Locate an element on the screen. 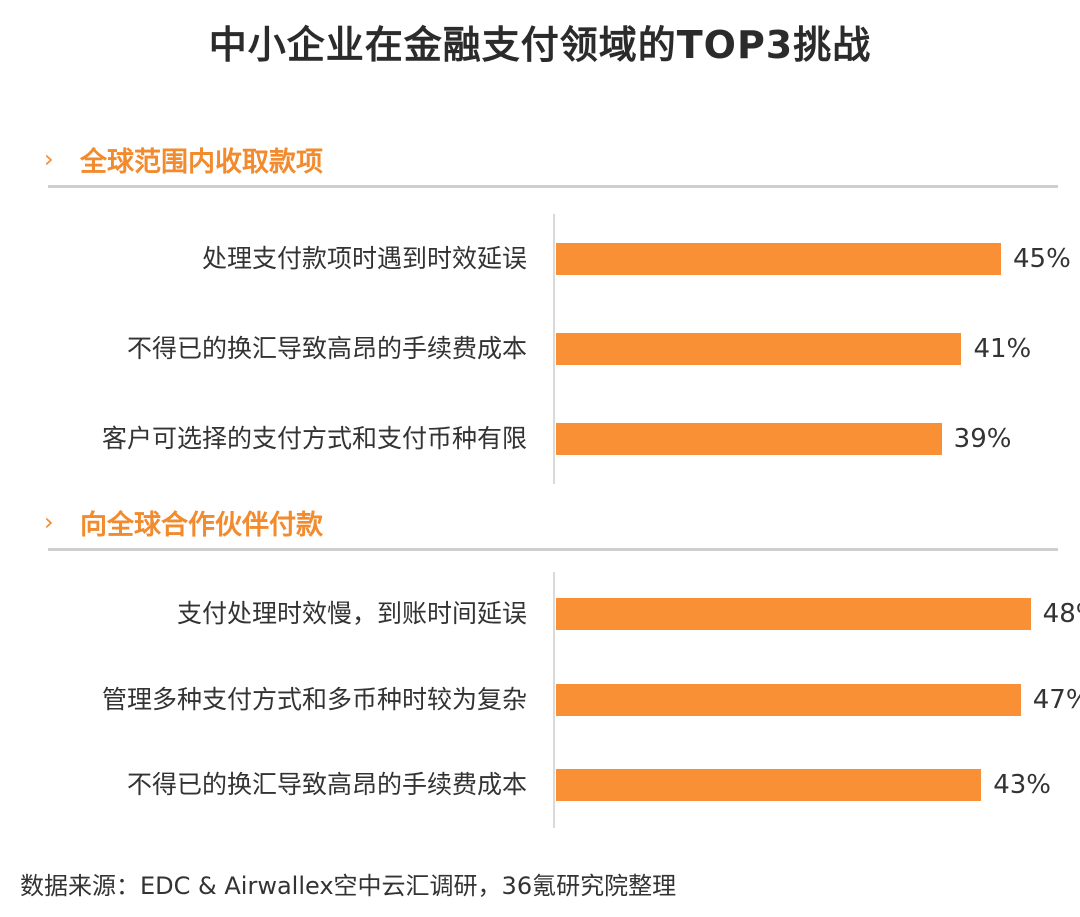 This screenshot has height=917, width=1080. section-header-1: › 全球范围内收取款项 is located at coordinates (183, 159).